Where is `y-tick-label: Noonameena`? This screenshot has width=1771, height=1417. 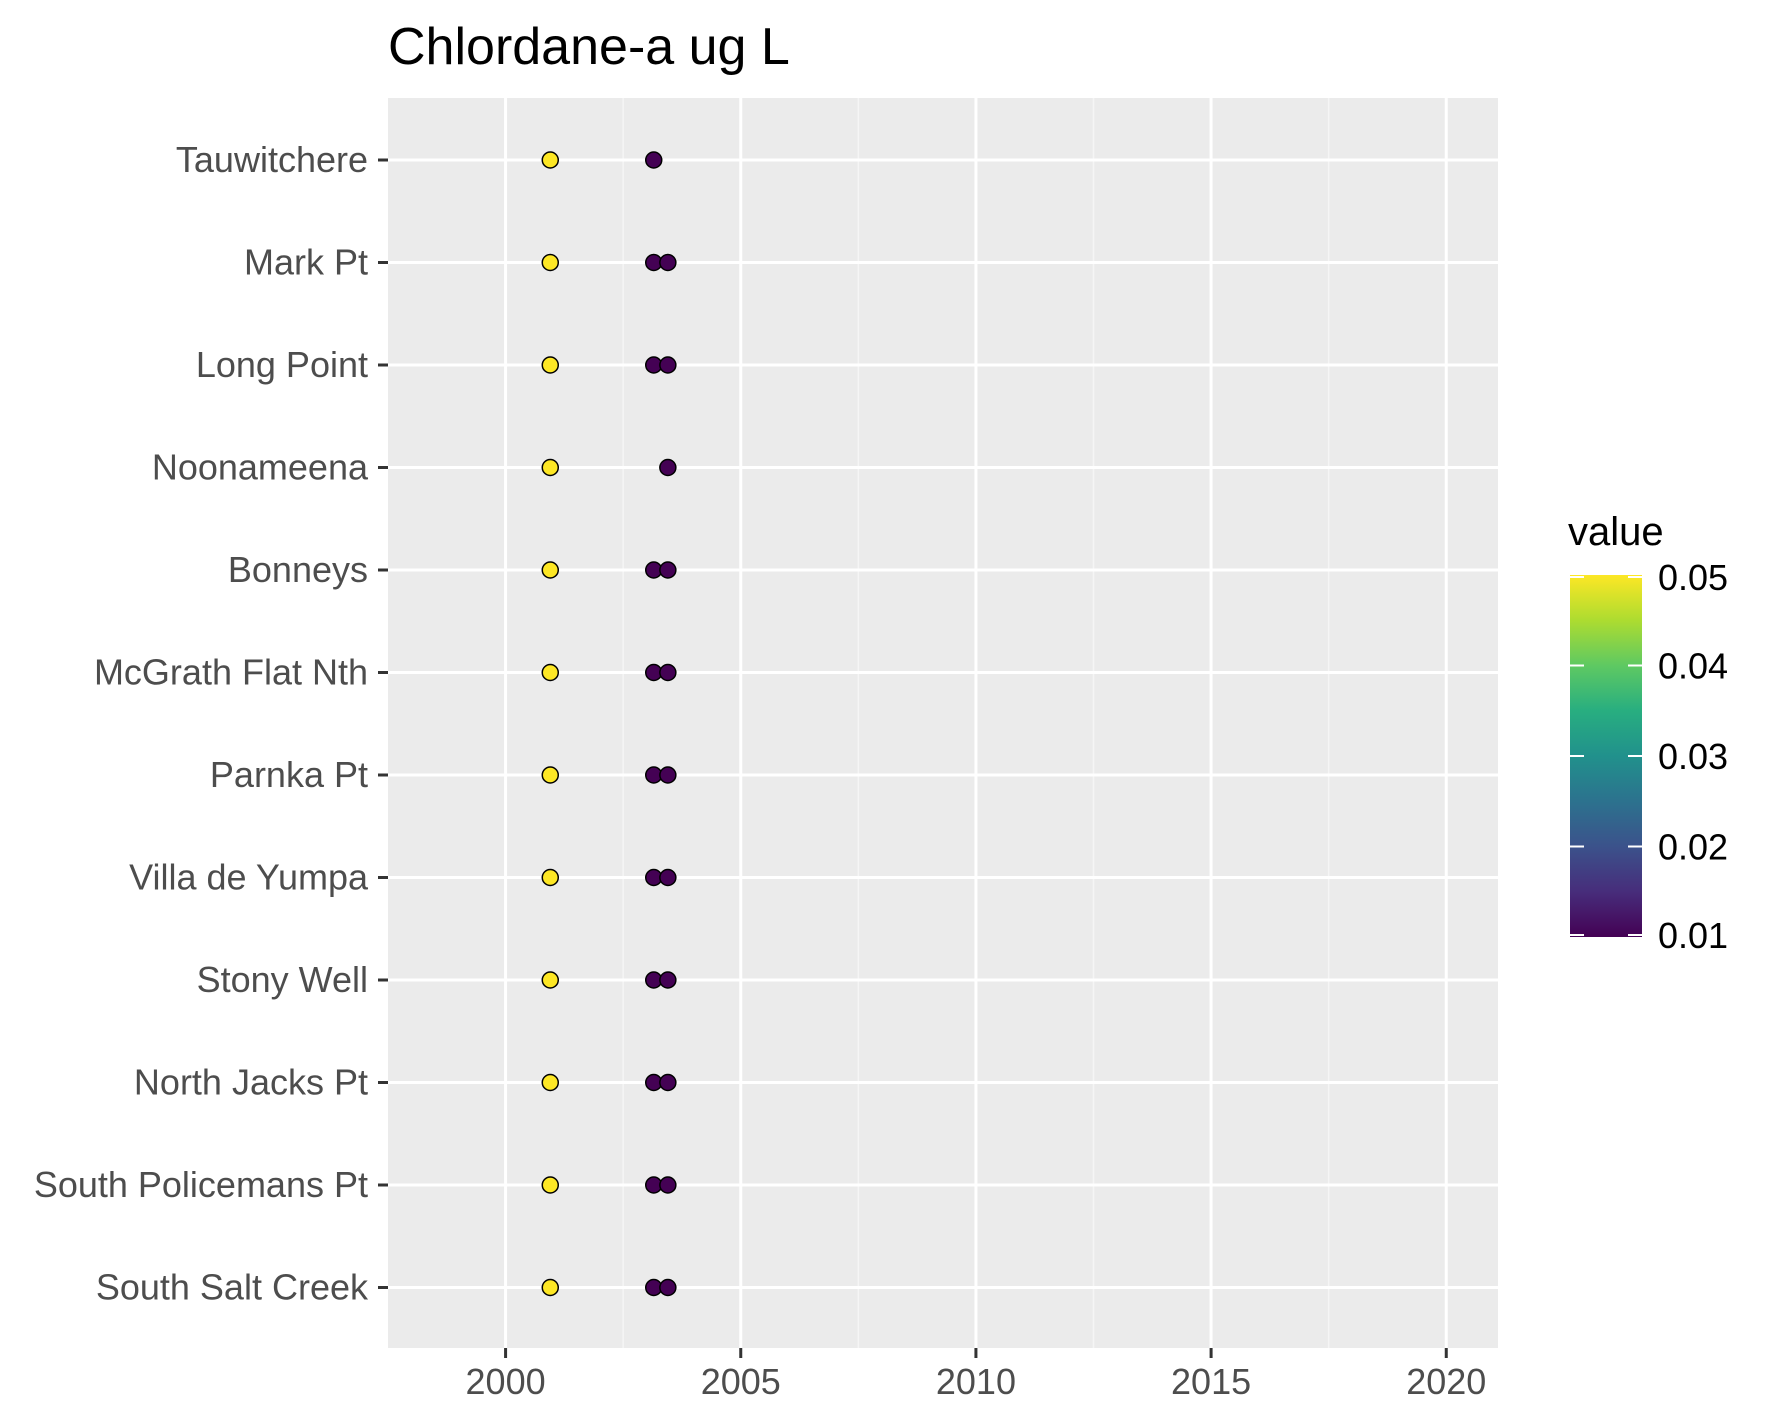 y-tick-label: Noonameena is located at coordinates (260, 467).